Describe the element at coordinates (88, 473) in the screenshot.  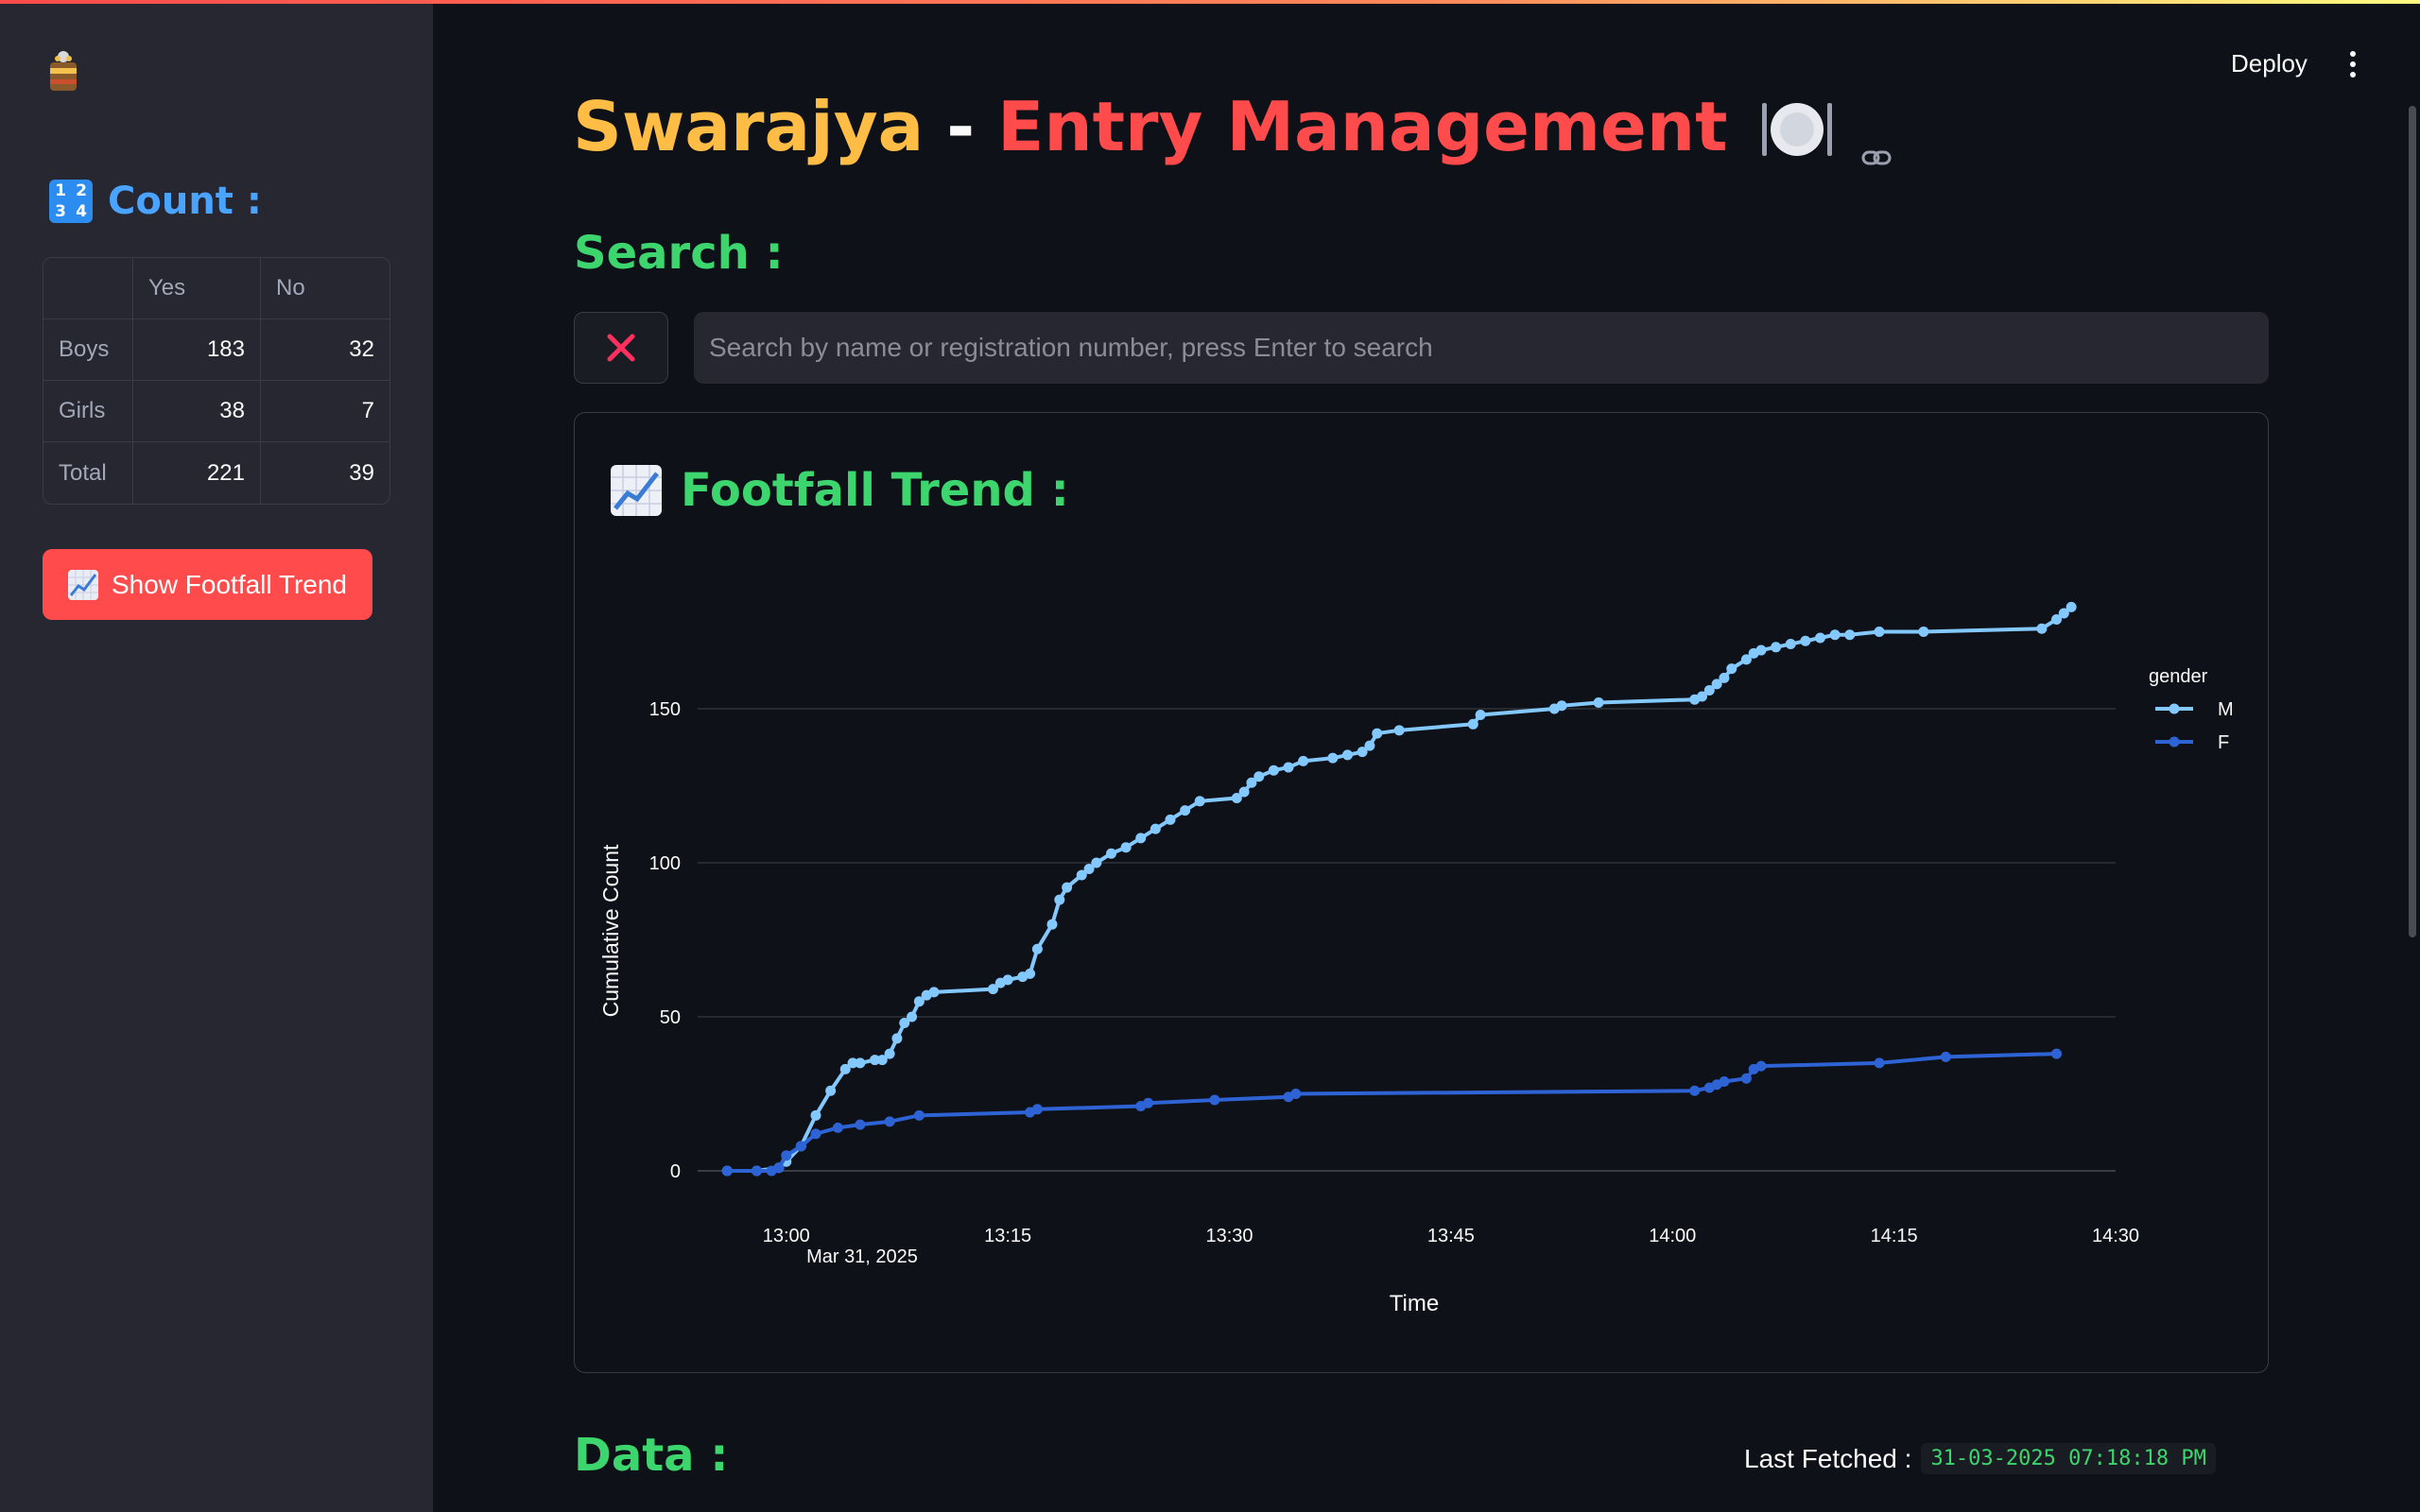
I see `row-label: Total` at that location.